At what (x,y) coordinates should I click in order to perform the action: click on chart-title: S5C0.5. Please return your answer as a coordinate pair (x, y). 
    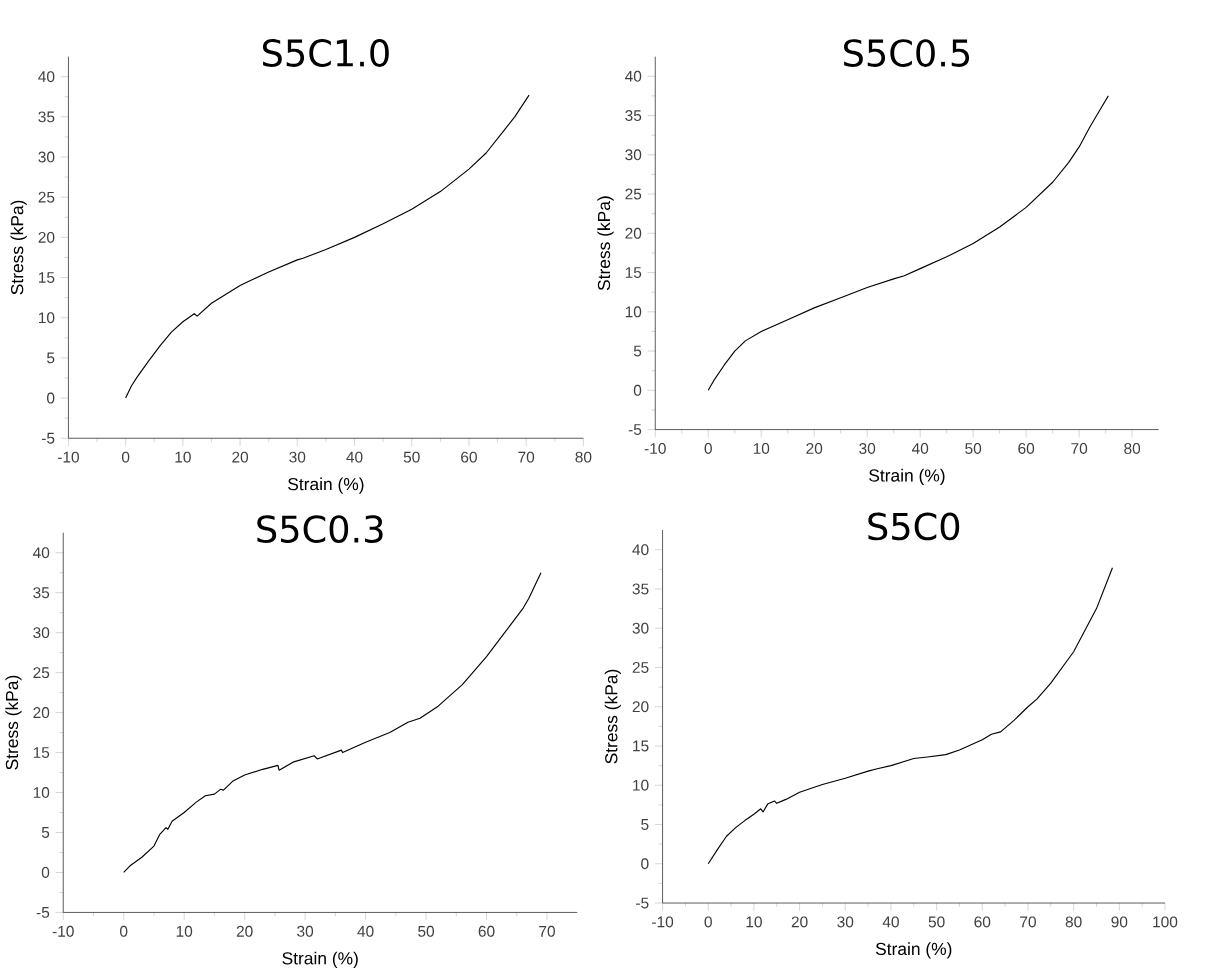
    Looking at the image, I should click on (907, 53).